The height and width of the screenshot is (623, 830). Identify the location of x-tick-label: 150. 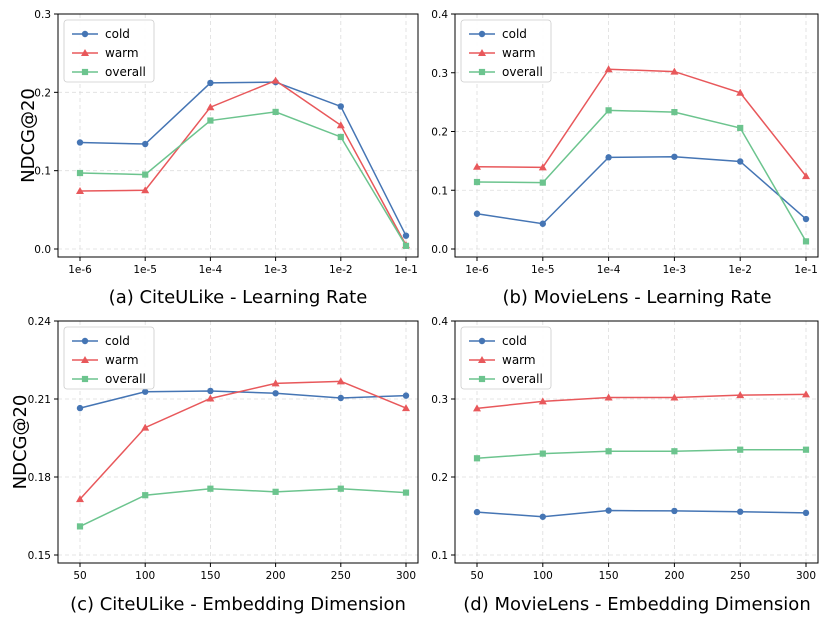
(609, 576).